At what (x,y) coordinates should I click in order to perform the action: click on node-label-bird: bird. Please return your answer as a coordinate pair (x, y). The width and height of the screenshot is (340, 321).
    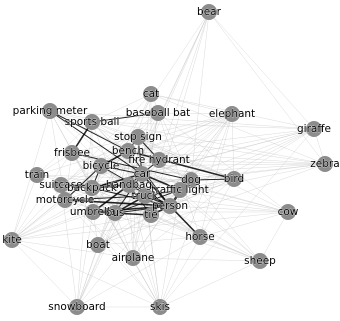
    Looking at the image, I should click on (234, 179).